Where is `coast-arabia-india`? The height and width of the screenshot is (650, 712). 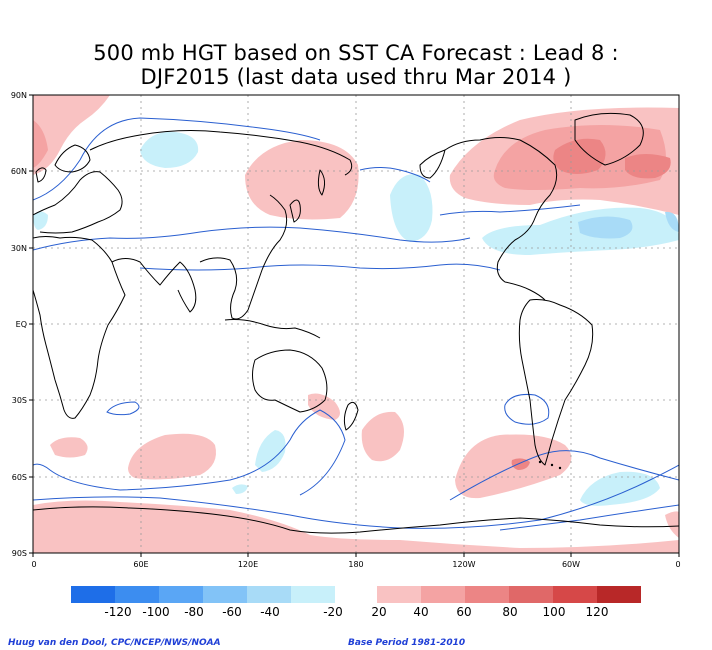
coast-arabia-india is located at coordinates (154, 285).